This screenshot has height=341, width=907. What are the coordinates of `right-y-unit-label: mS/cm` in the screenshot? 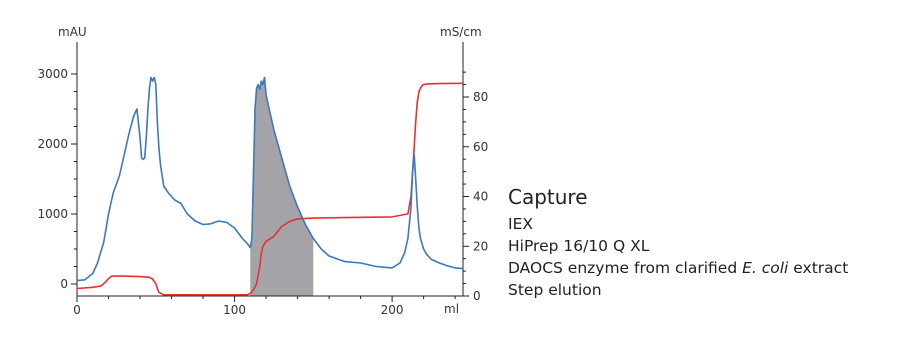 It's located at (461, 32).